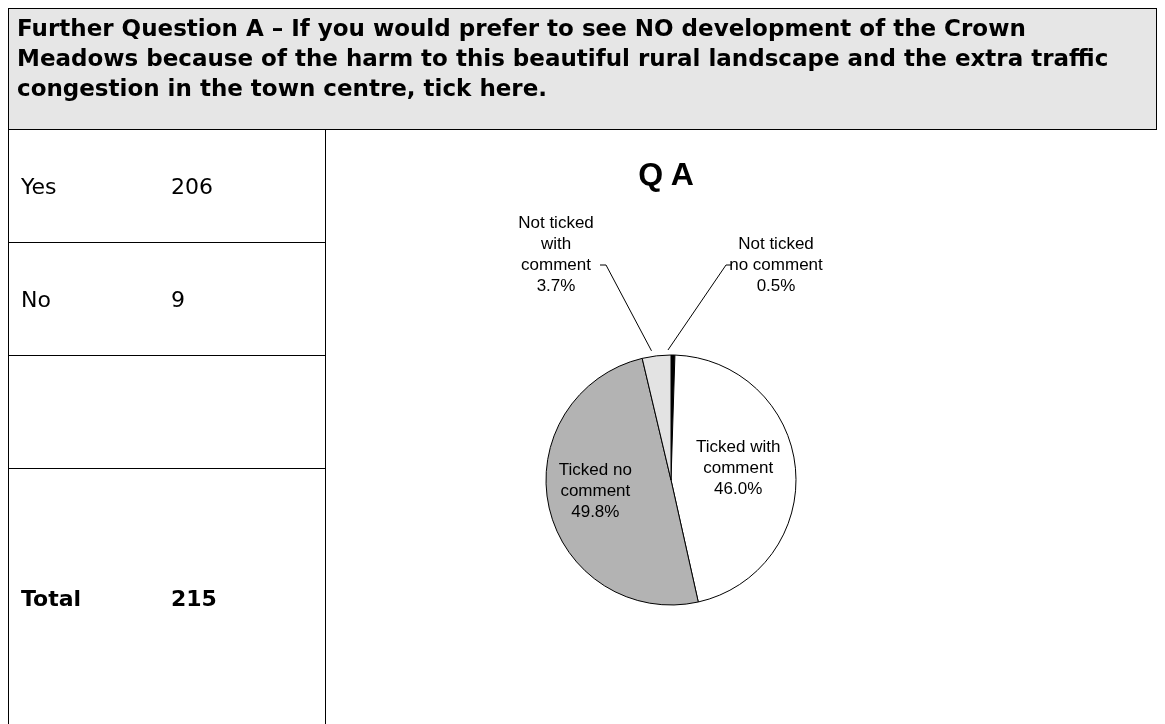  Describe the element at coordinates (595, 480) in the screenshot. I see `slice-label: Ticked no comment` at that location.